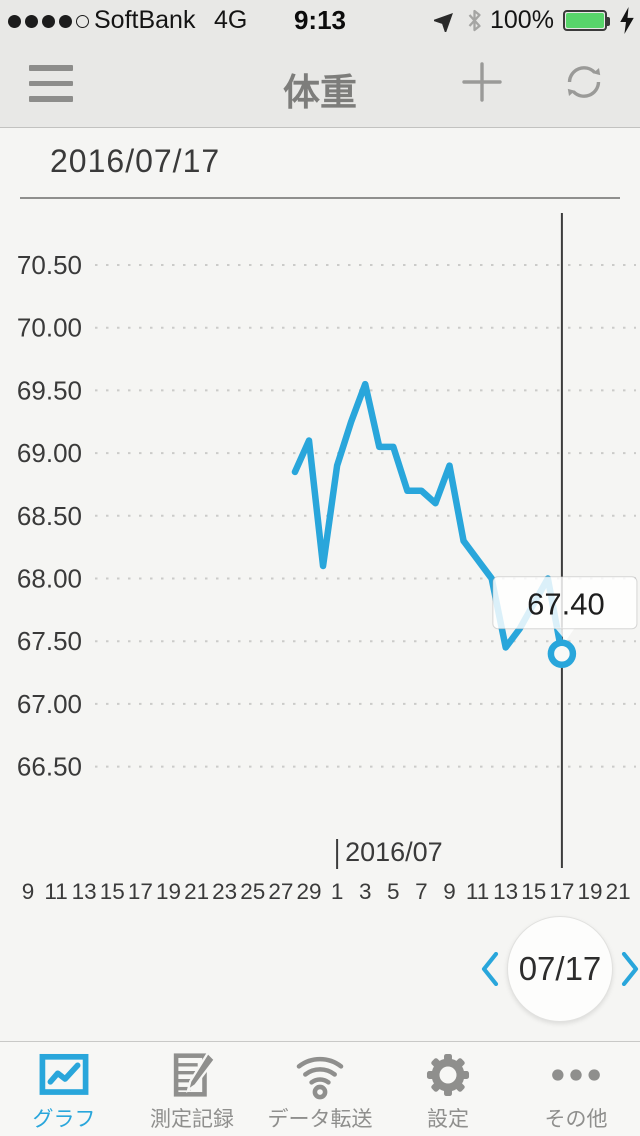 Image resolution: width=640 pixels, height=1136 pixels. I want to click on tab-transfer: データ転送, so click(320, 1089).